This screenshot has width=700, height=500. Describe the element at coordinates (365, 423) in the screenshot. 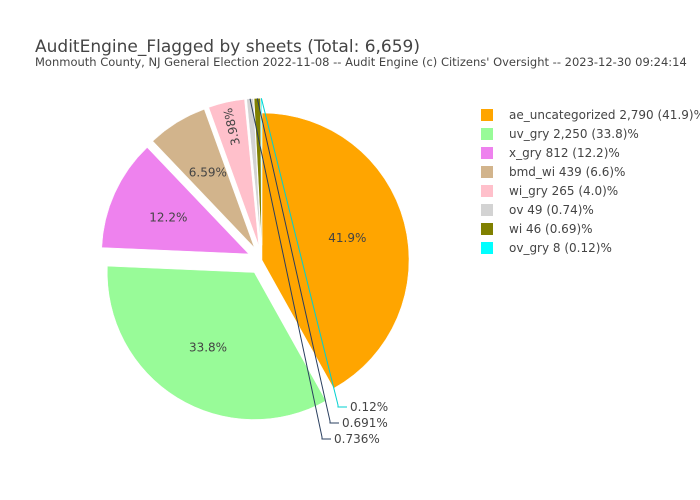

I see `outside-label-wi: 0.691%` at that location.